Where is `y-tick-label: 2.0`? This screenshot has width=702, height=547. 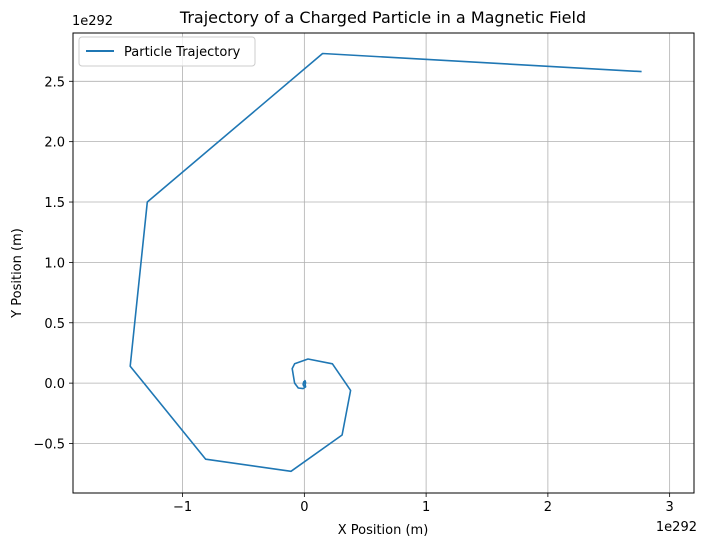 y-tick-label: 2.0 is located at coordinates (54, 143).